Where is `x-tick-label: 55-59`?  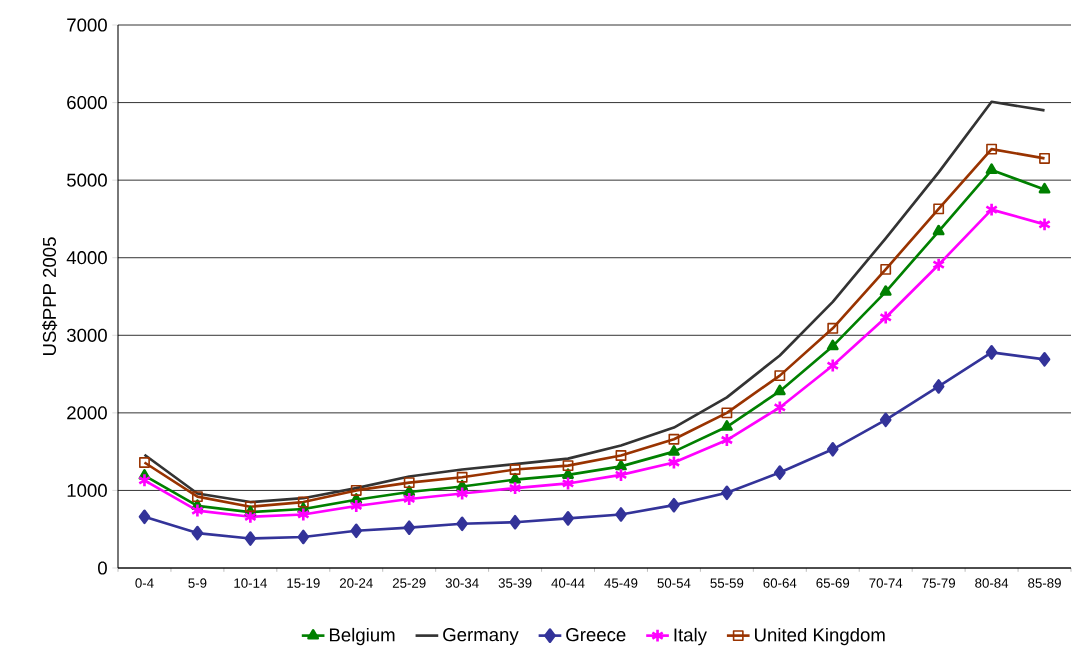 x-tick-label: 55-59 is located at coordinates (727, 583).